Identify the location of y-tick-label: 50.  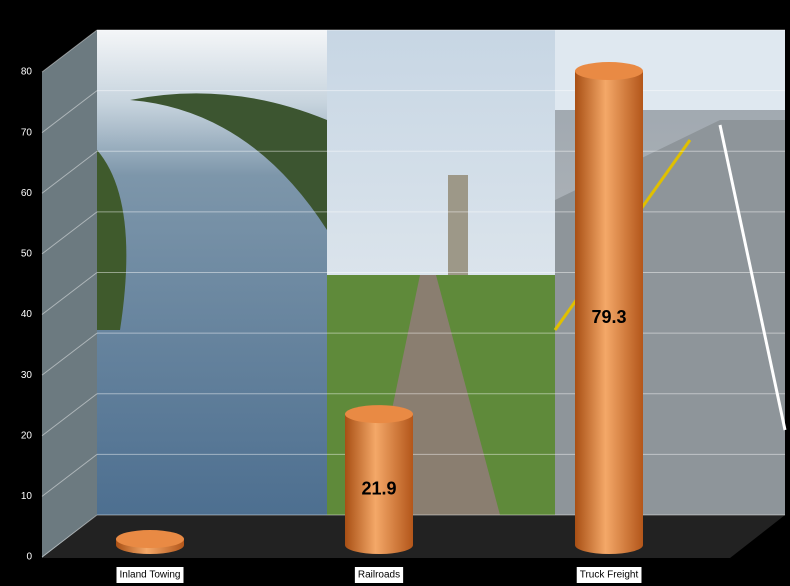
(27, 254).